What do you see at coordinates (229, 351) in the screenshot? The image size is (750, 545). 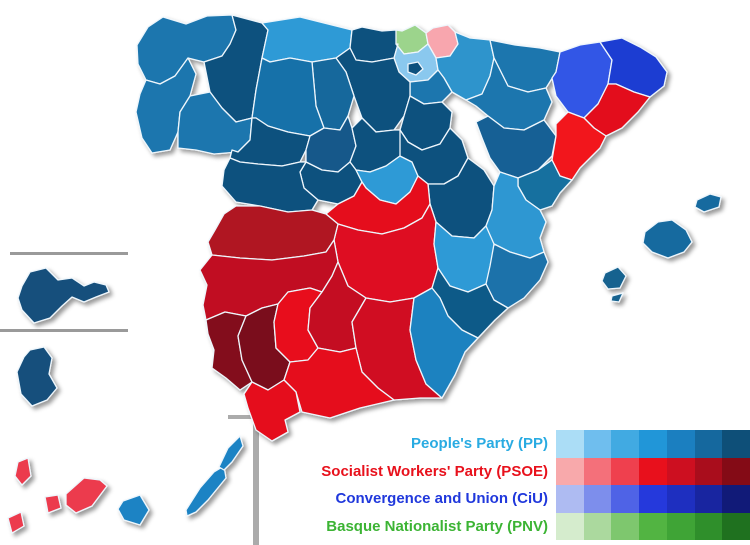 I see `province-huelva` at bounding box center [229, 351].